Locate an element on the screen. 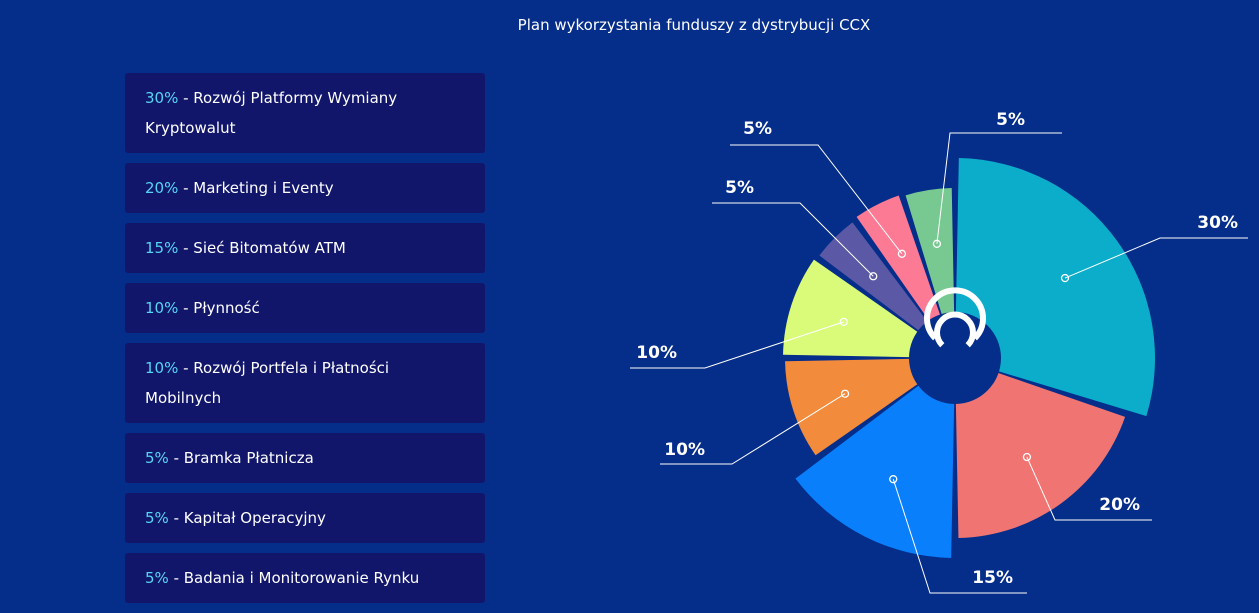  legend-item: 5% - Badania i Monitorowanie Rynku is located at coordinates (305, 578).